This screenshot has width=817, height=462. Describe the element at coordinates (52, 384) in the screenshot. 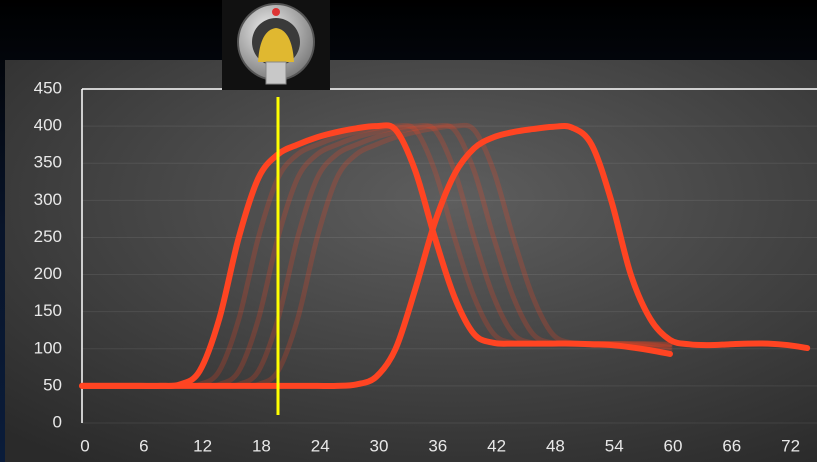

I see `y-tick-label: 50` at that location.